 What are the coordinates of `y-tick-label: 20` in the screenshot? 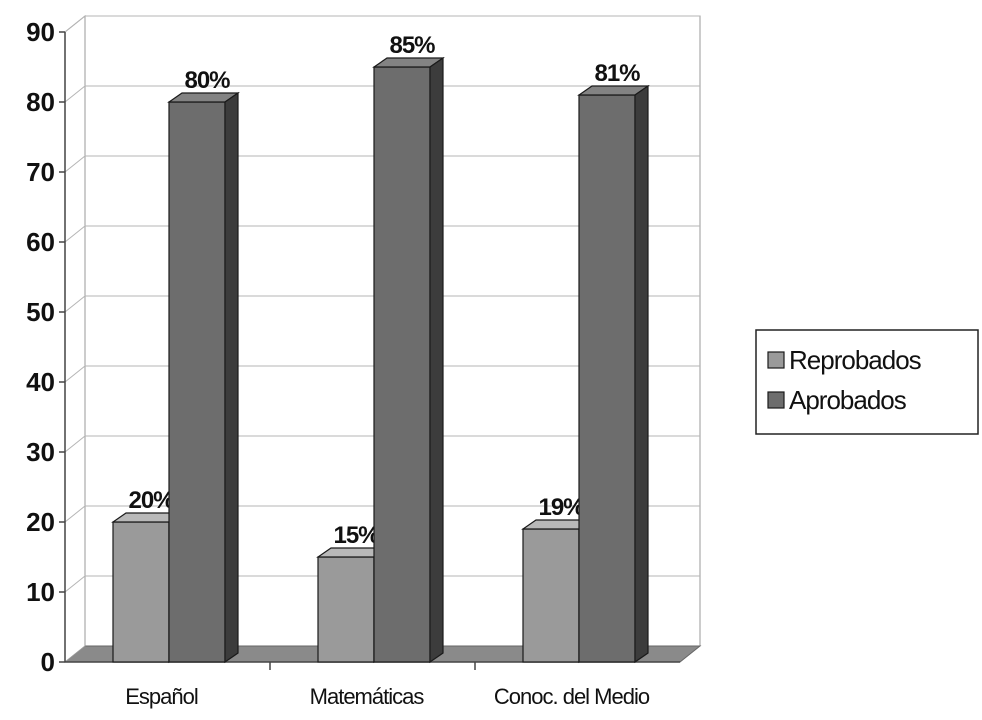 It's located at (40, 522).